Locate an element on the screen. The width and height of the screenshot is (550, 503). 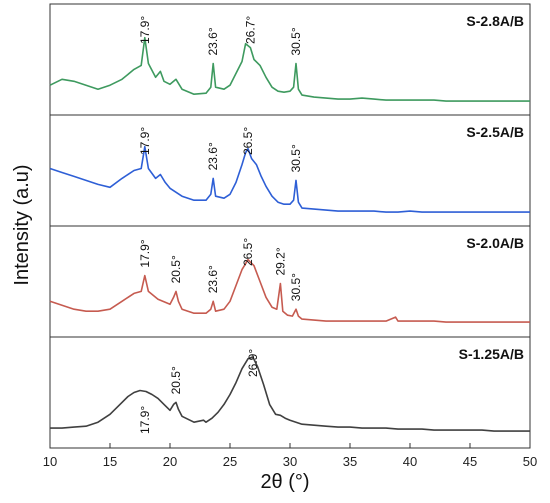
peak-label: 26.7° is located at coordinates (250, 30).